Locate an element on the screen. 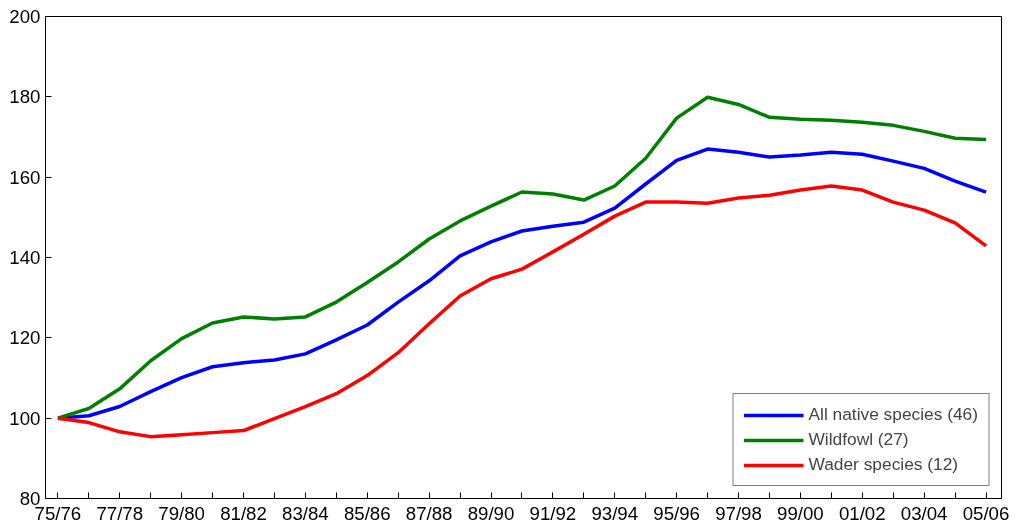 Image resolution: width=1019 pixels, height=531 pixels. y-tick-label: 200 is located at coordinates (25, 16).